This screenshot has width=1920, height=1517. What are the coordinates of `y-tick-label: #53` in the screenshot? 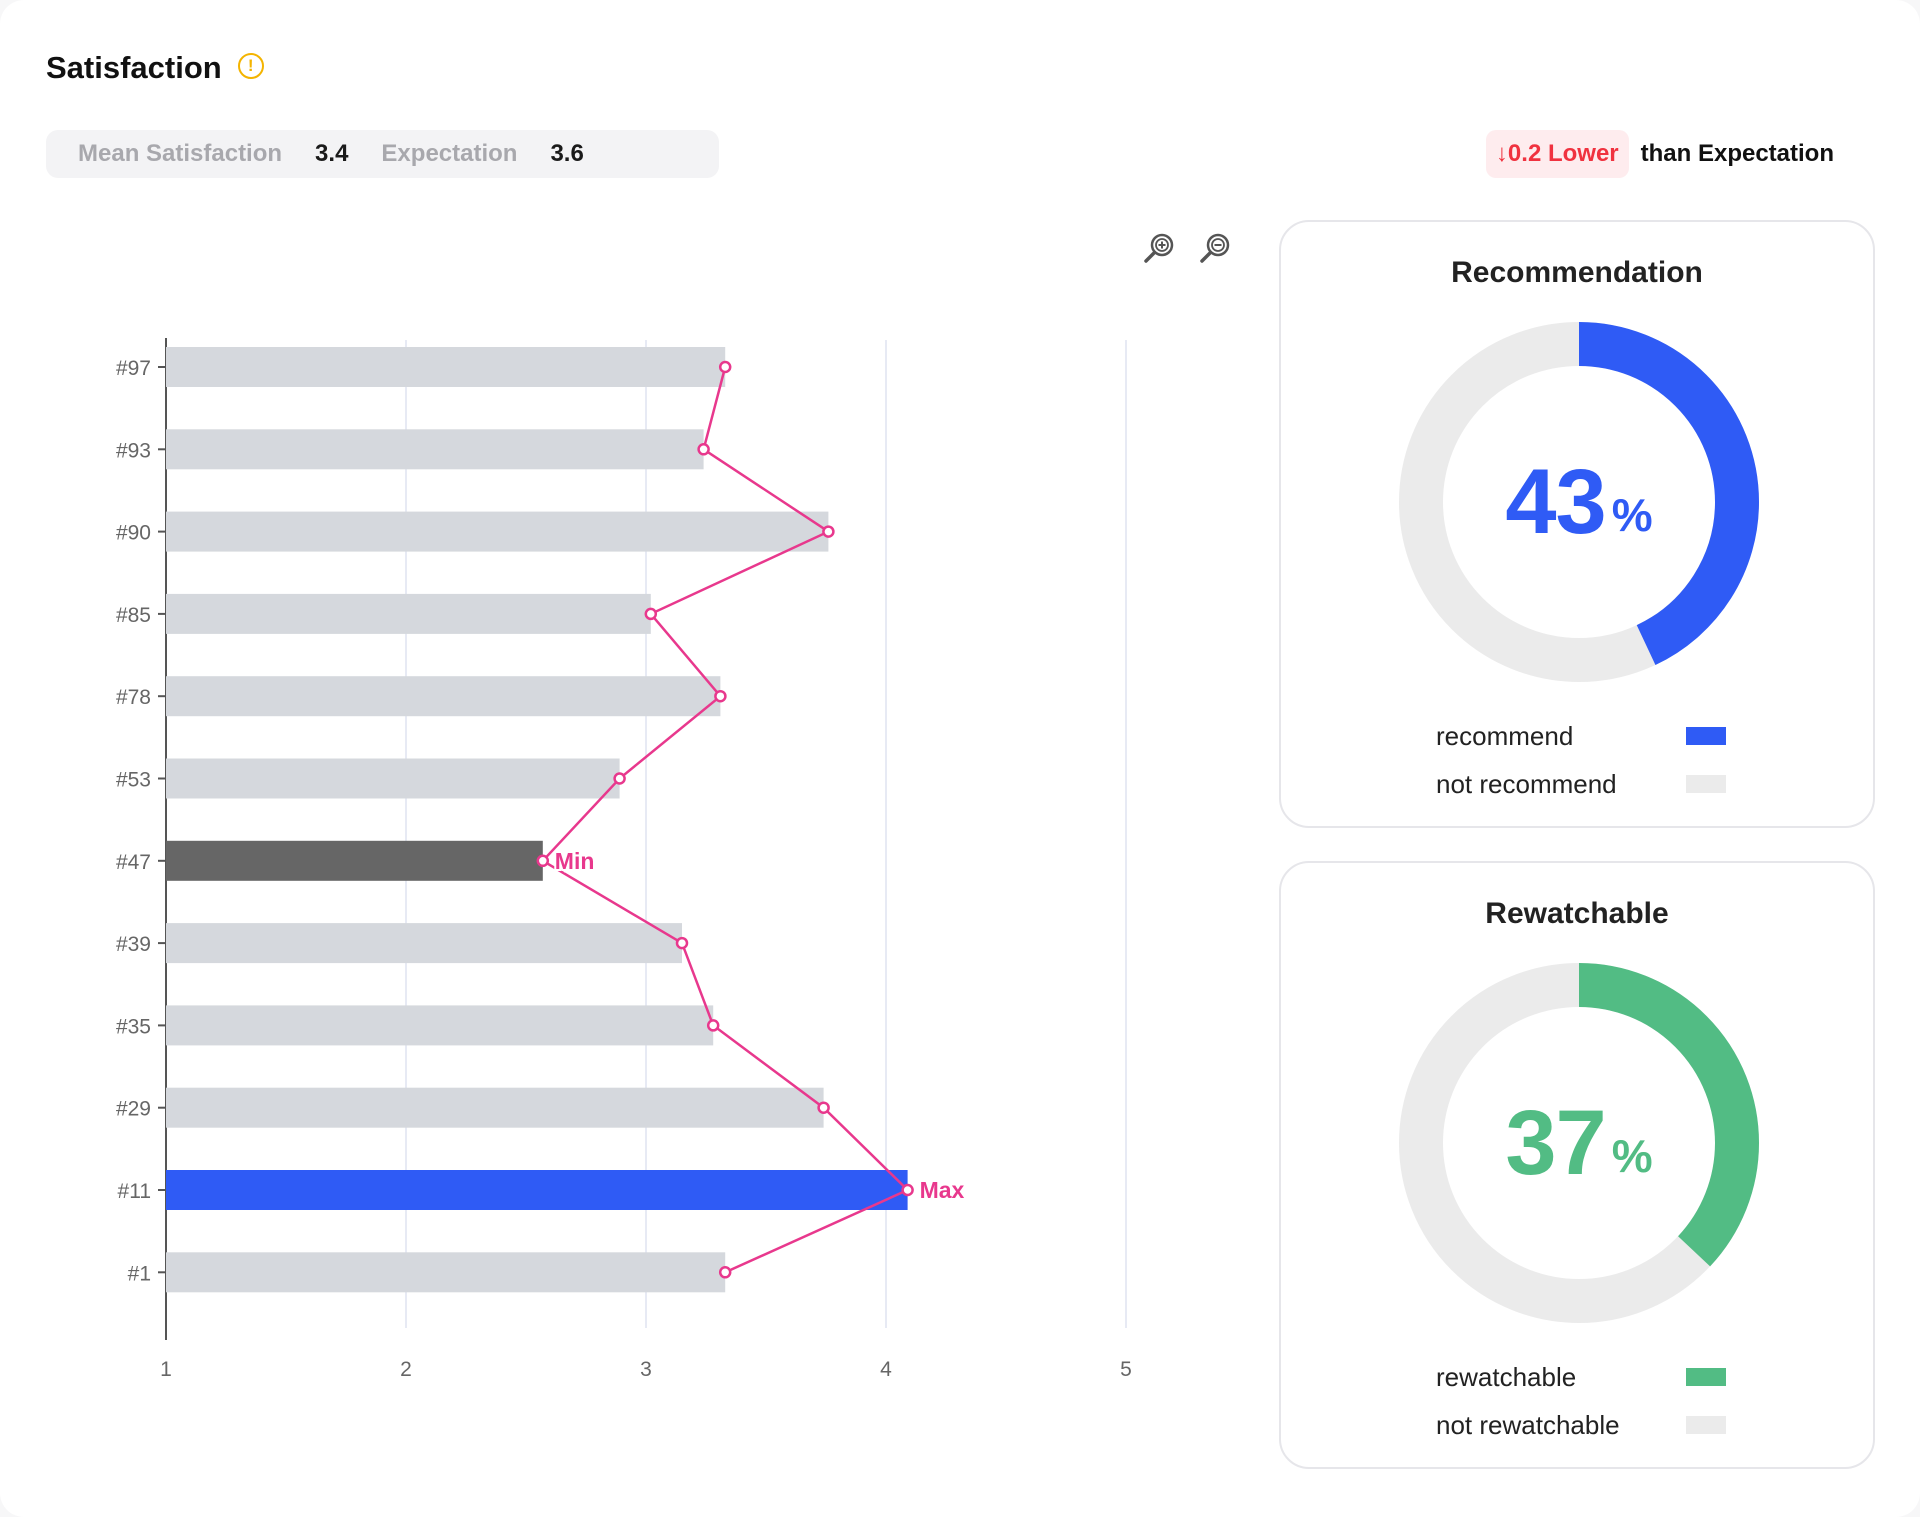 It's located at (133, 780).